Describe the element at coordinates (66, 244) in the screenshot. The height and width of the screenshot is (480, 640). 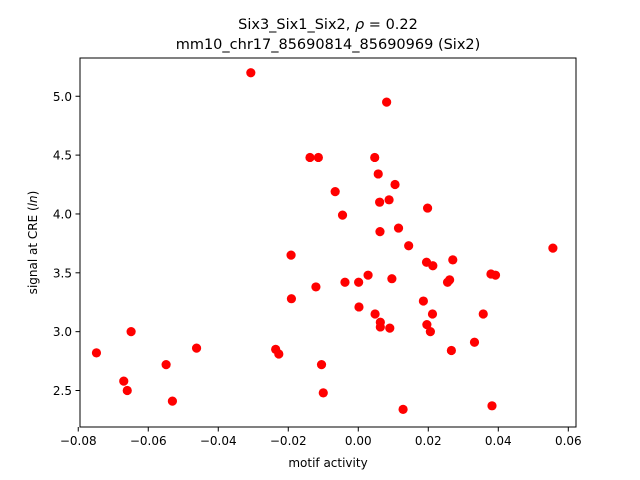
I see `y-axis-ticks: 2.5 3.0 3.5 4.0 4.5 5.0` at that location.